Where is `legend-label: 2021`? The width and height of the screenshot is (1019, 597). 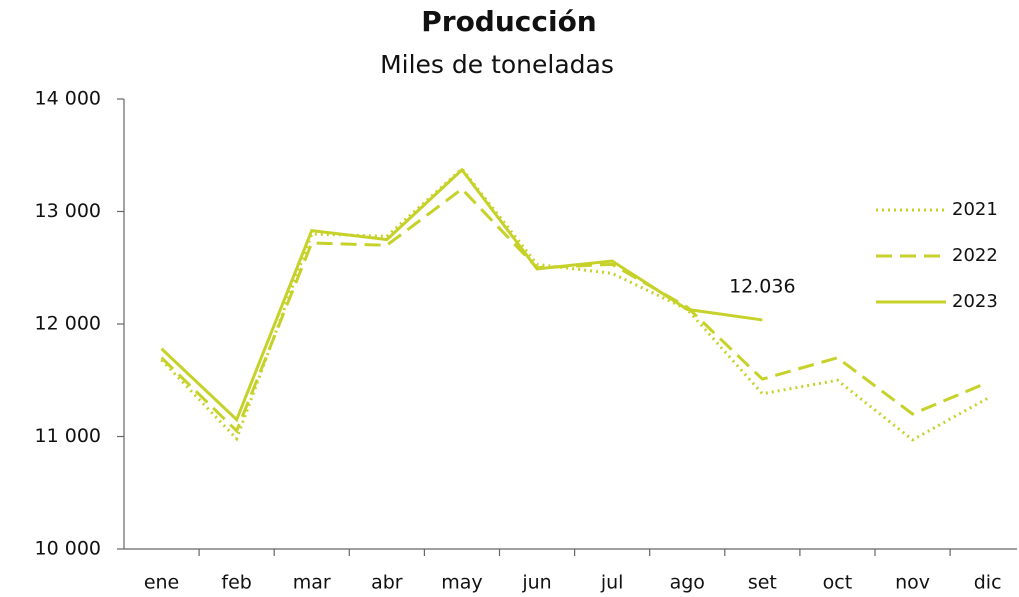 legend-label: 2021 is located at coordinates (975, 209).